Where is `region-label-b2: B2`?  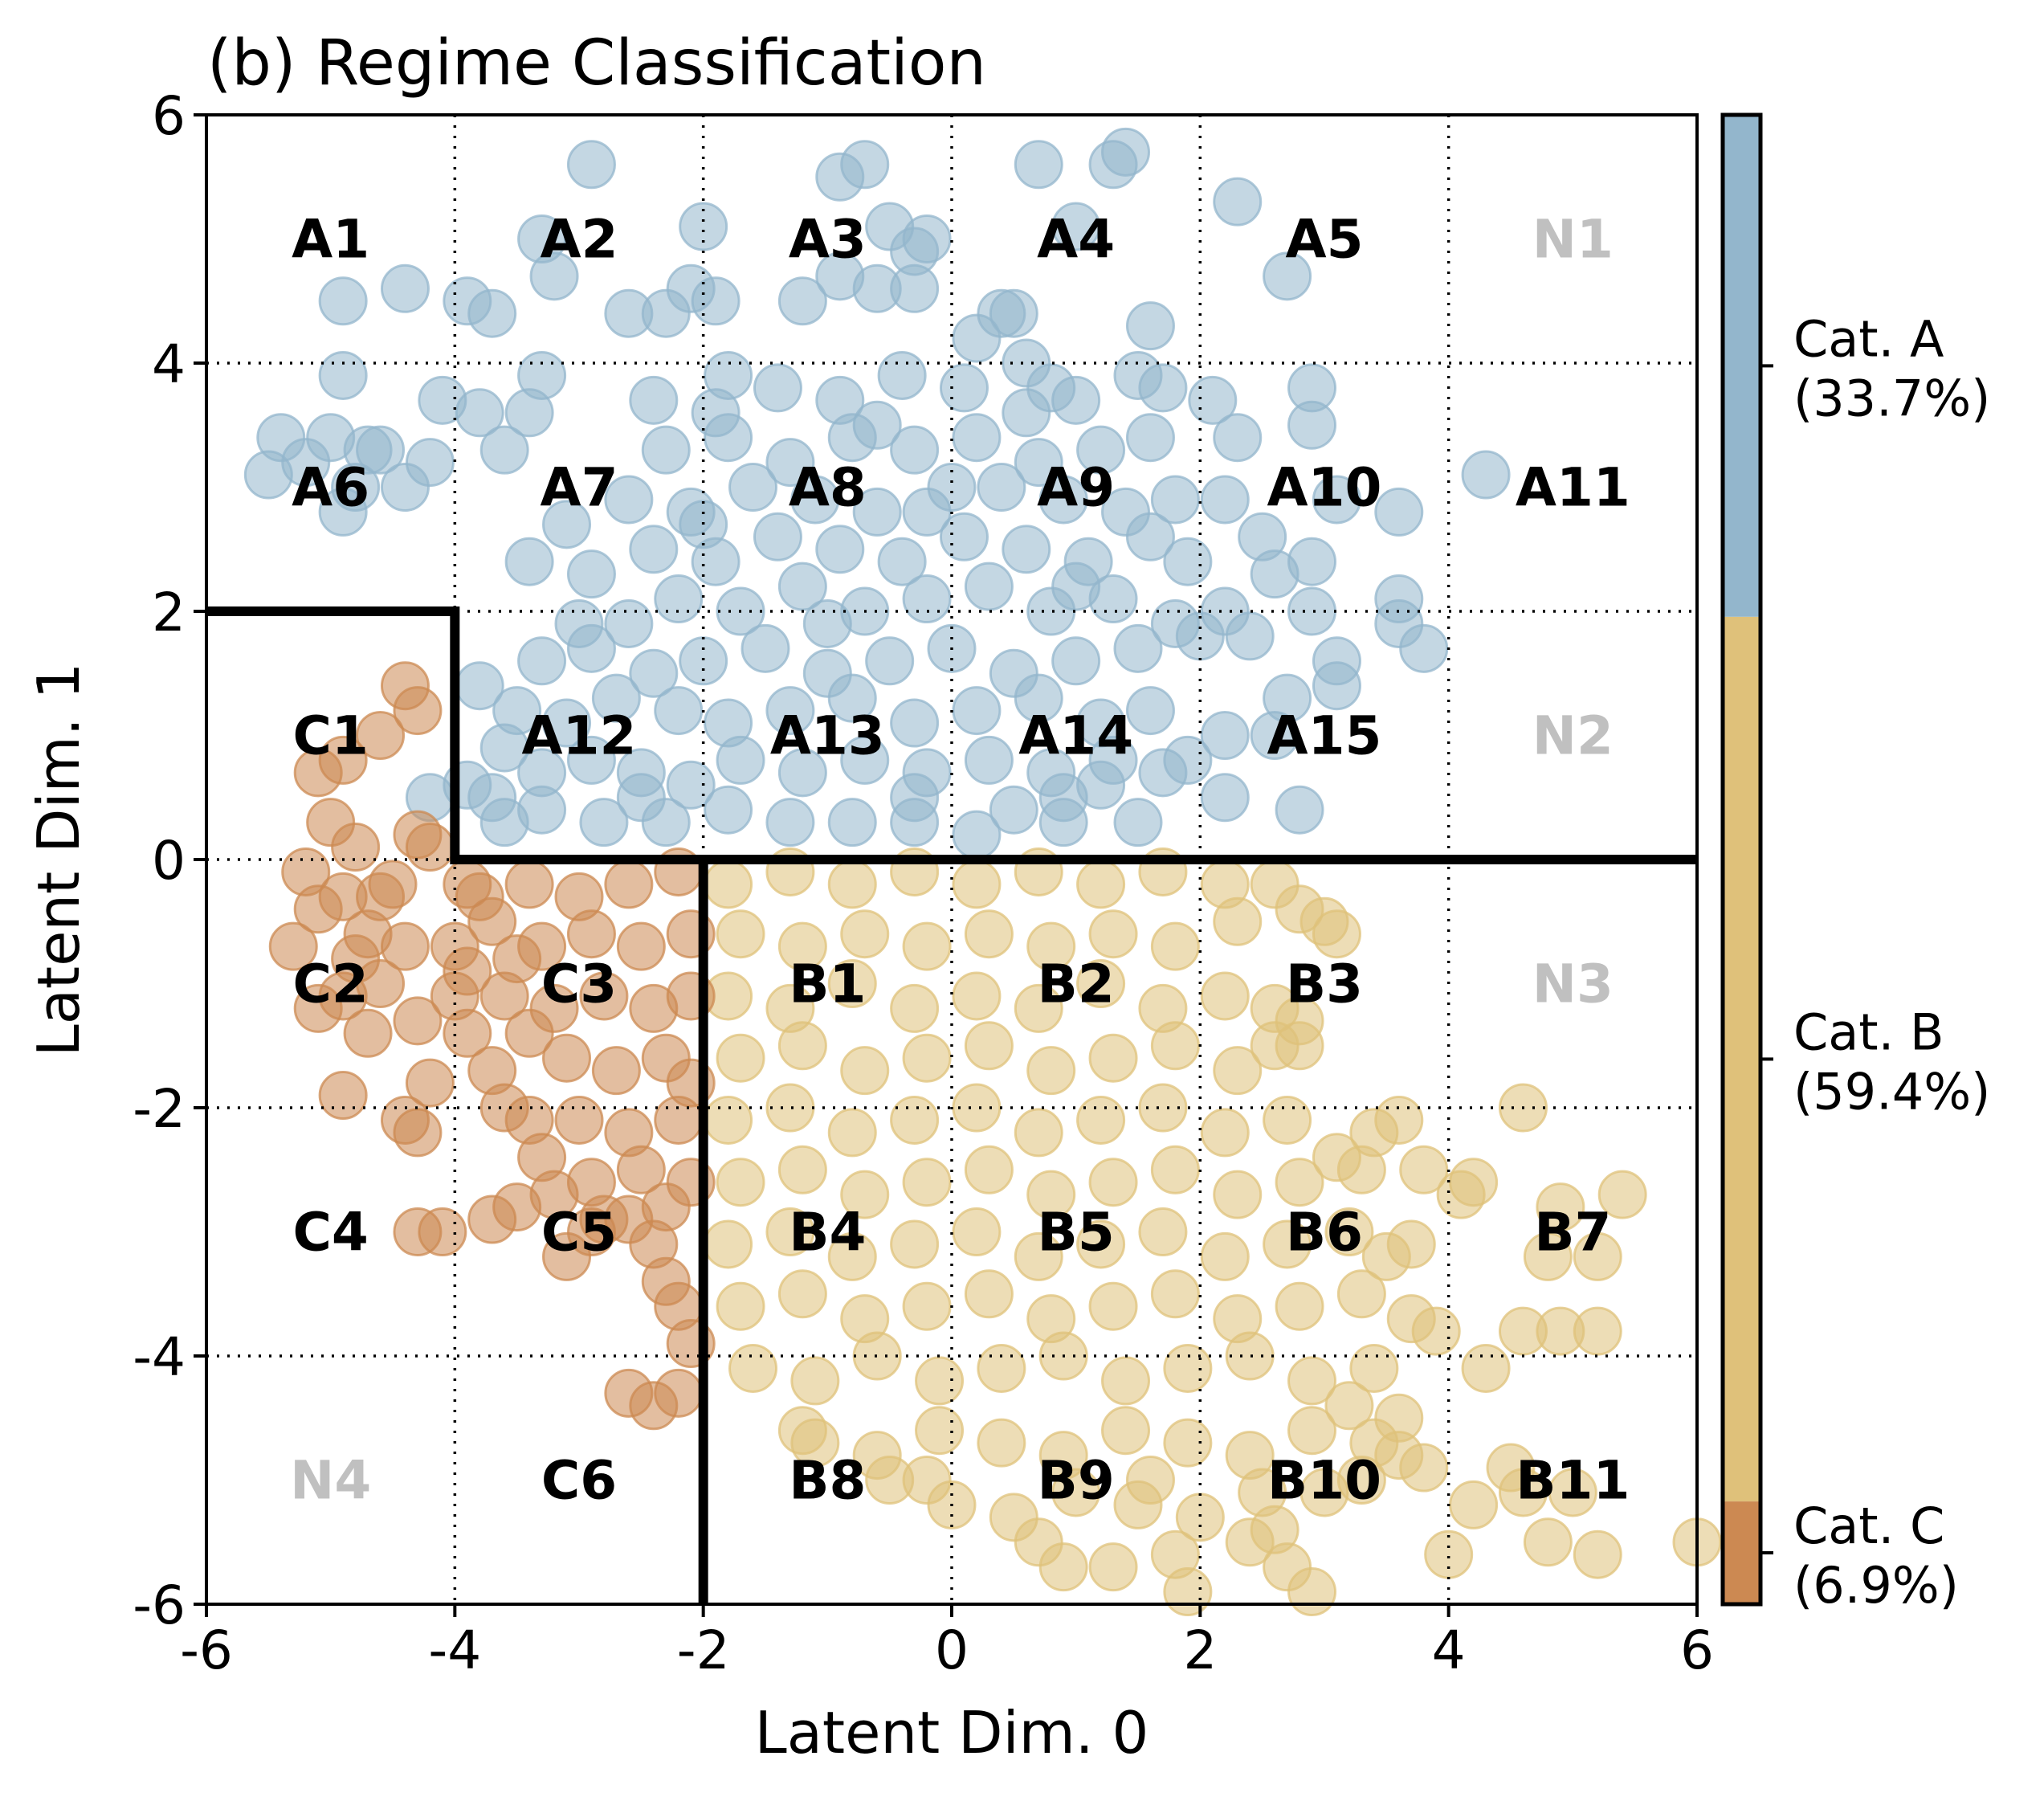 region-label-b2: B2 is located at coordinates (1076, 984).